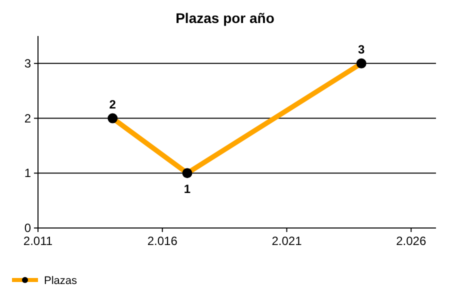 Image resolution: width=450 pixels, height=300 pixels. I want to click on y-tick-label: 2, so click(28, 118).